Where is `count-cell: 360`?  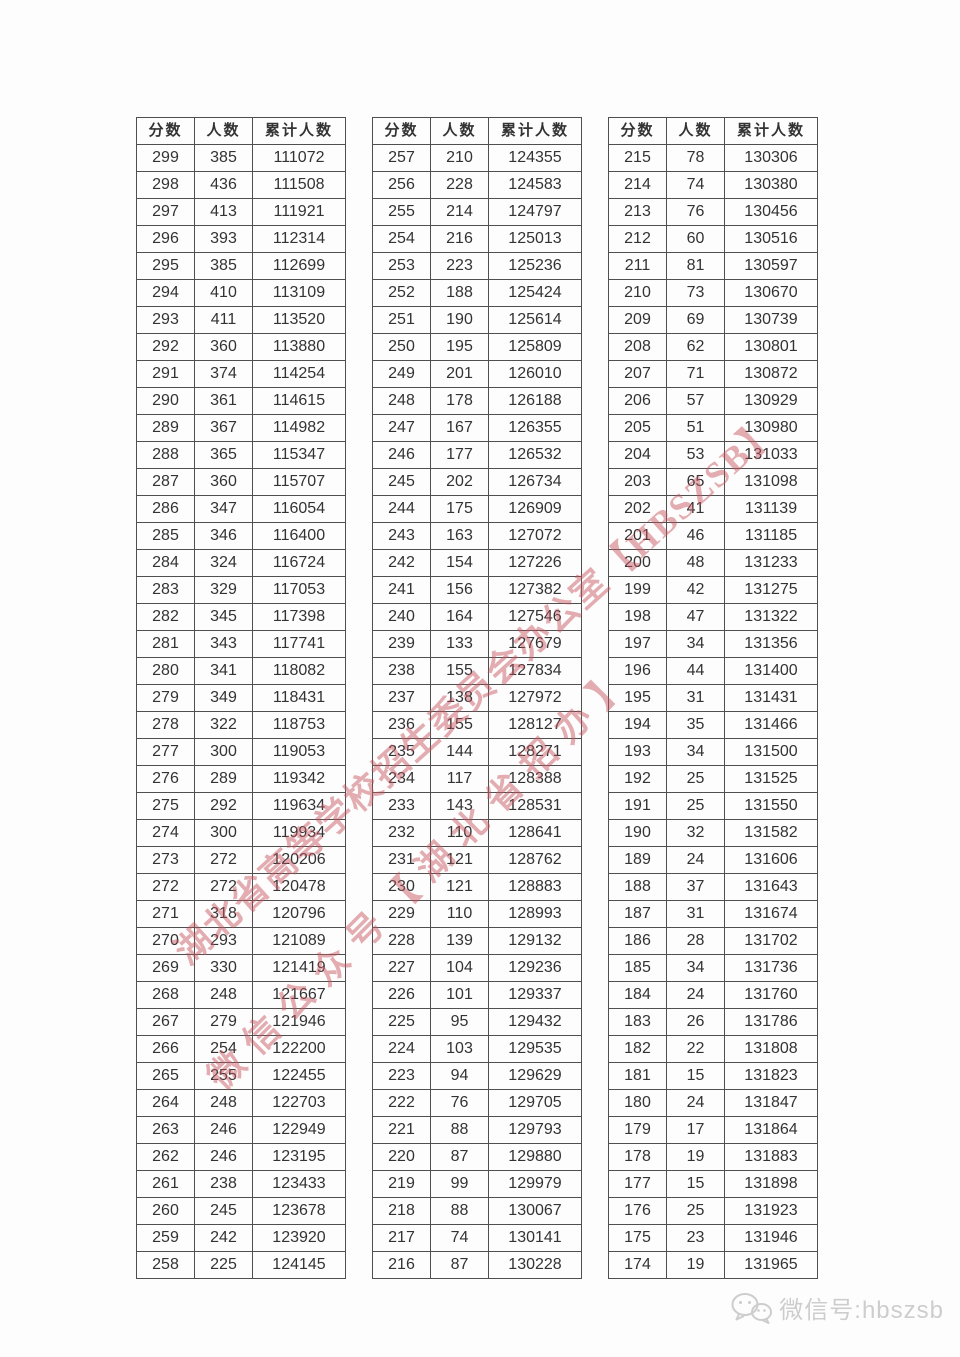 count-cell: 360 is located at coordinates (223, 482).